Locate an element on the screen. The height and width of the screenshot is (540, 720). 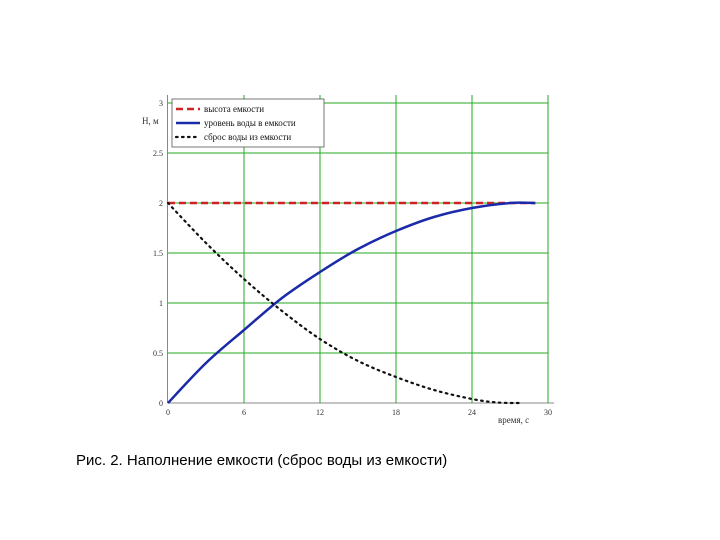
x-tick-label: 18 is located at coordinates (396, 412).